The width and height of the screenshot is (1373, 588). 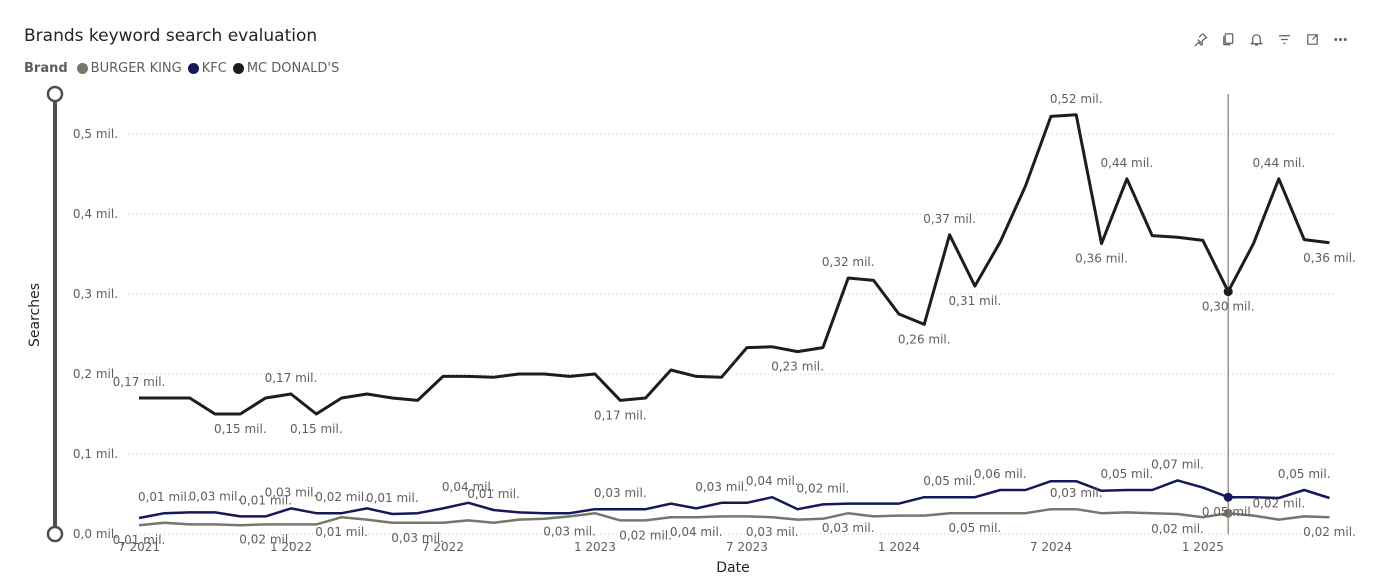 I want to click on x-tick-label: 1 2025, so click(x=1203, y=547).